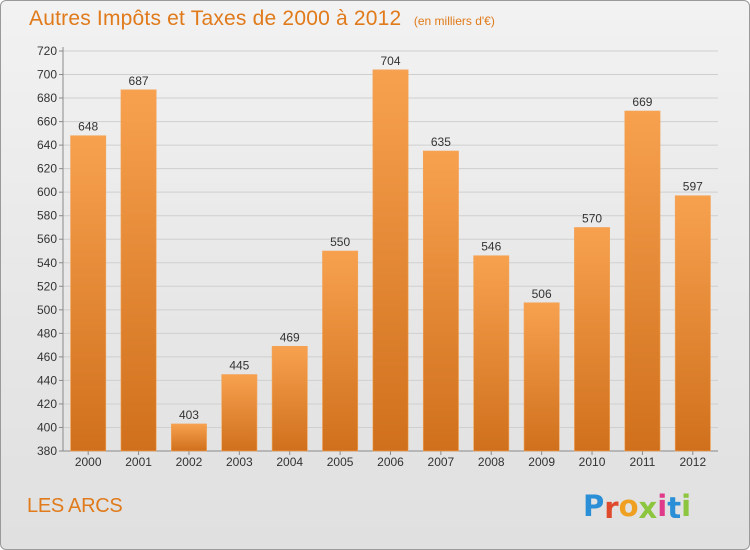 The width and height of the screenshot is (750, 550). What do you see at coordinates (47, 145) in the screenshot?
I see `y-tick-label: 640` at bounding box center [47, 145].